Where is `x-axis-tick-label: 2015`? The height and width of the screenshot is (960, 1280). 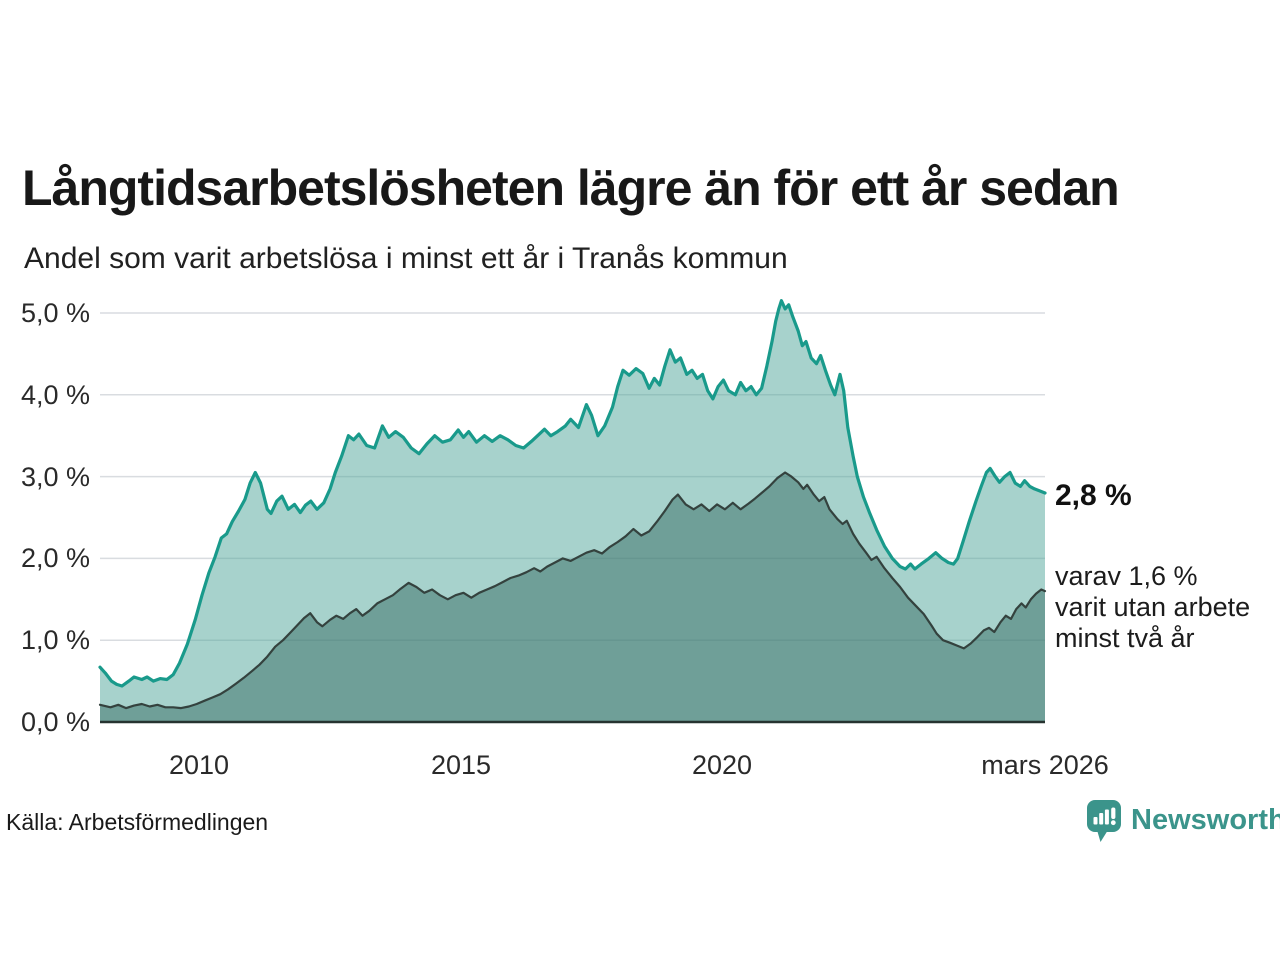 x-axis-tick-label: 2015 is located at coordinates (461, 765).